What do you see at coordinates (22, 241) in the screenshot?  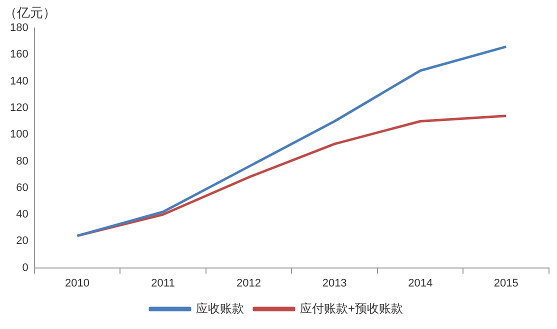 I see `y-tick-label: 20` at bounding box center [22, 241].